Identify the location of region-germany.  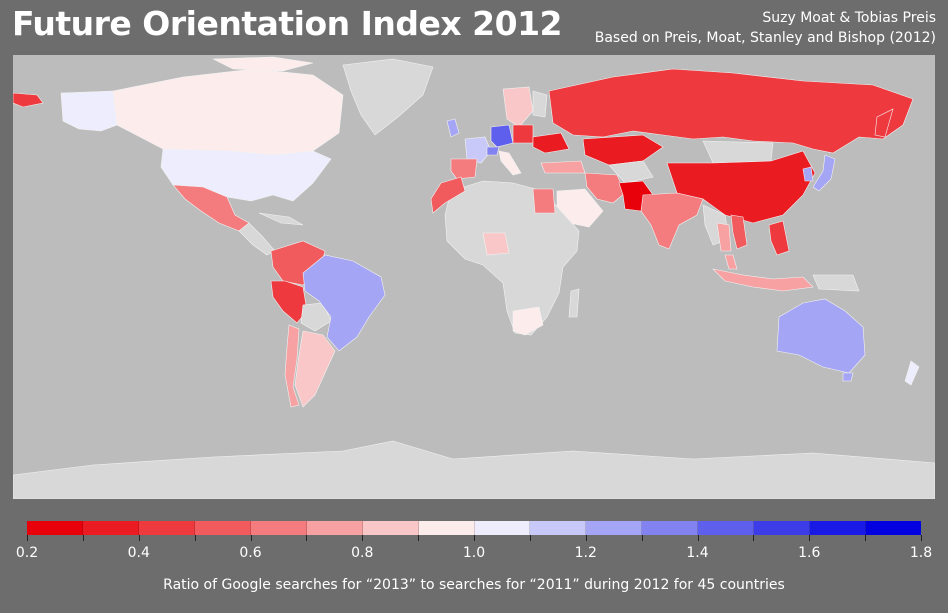
(502, 136).